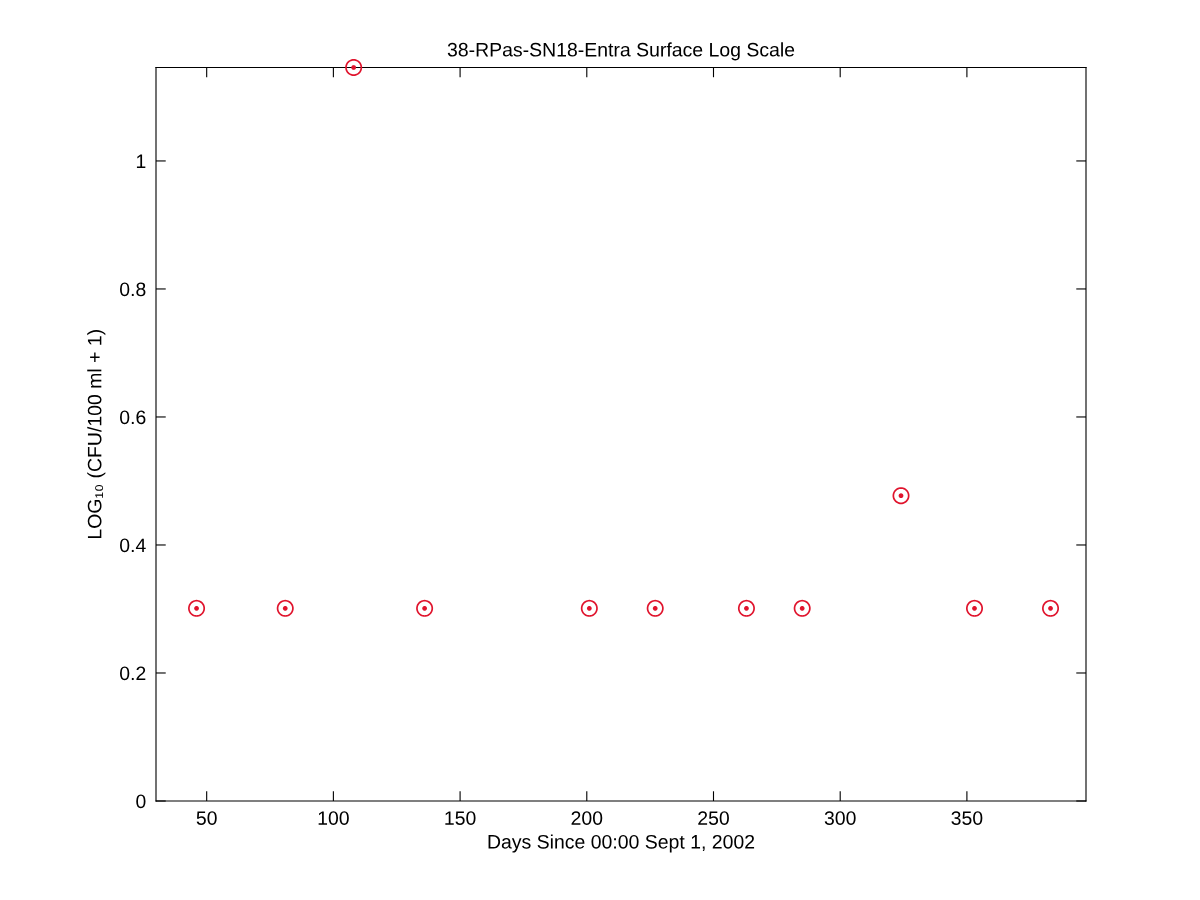 The height and width of the screenshot is (900, 1200). I want to click on x-tick-label: 200, so click(587, 818).